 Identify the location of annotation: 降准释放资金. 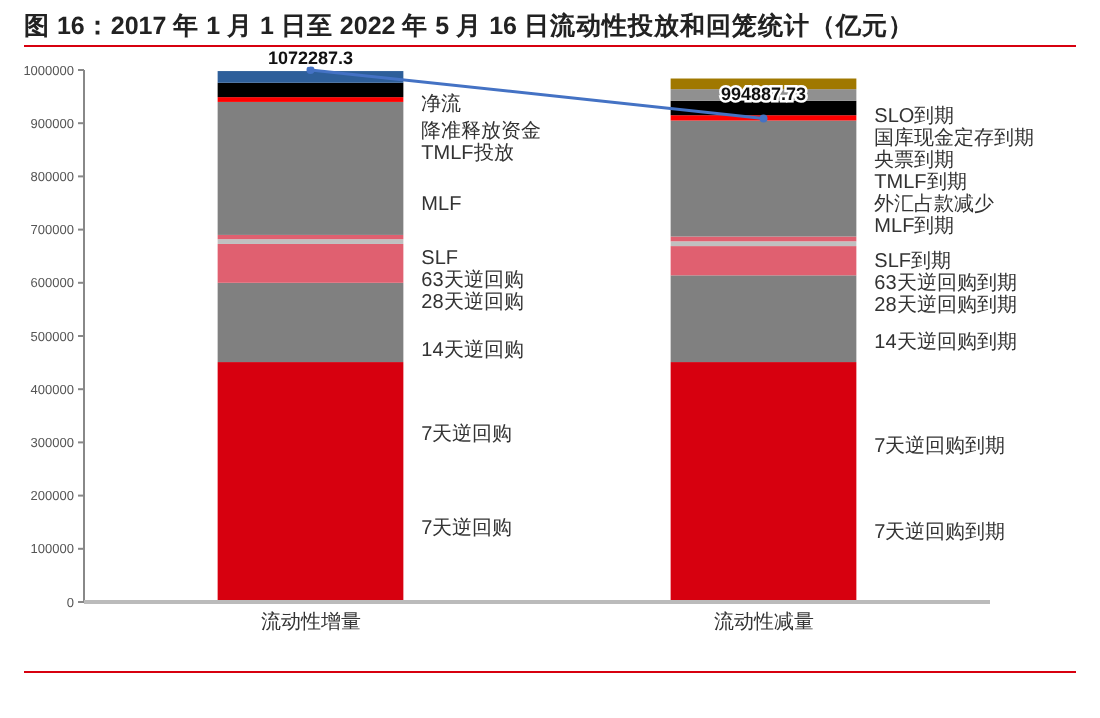
(481, 131).